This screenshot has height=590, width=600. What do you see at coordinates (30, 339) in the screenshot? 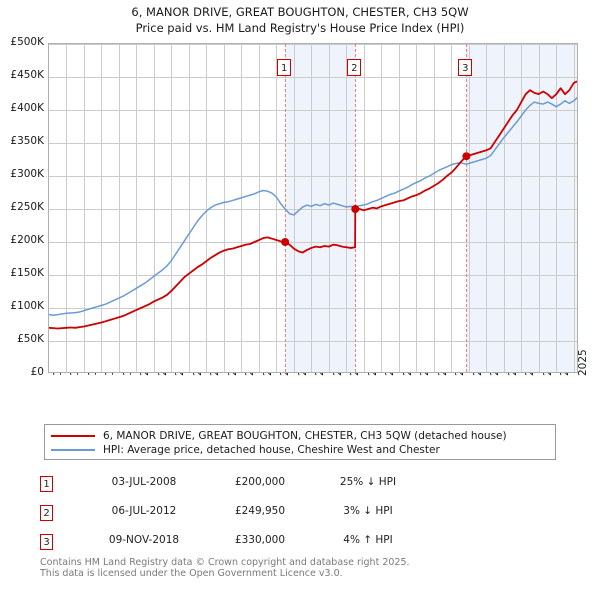
I see `y-axis-tick-label: £50K` at bounding box center [30, 339].